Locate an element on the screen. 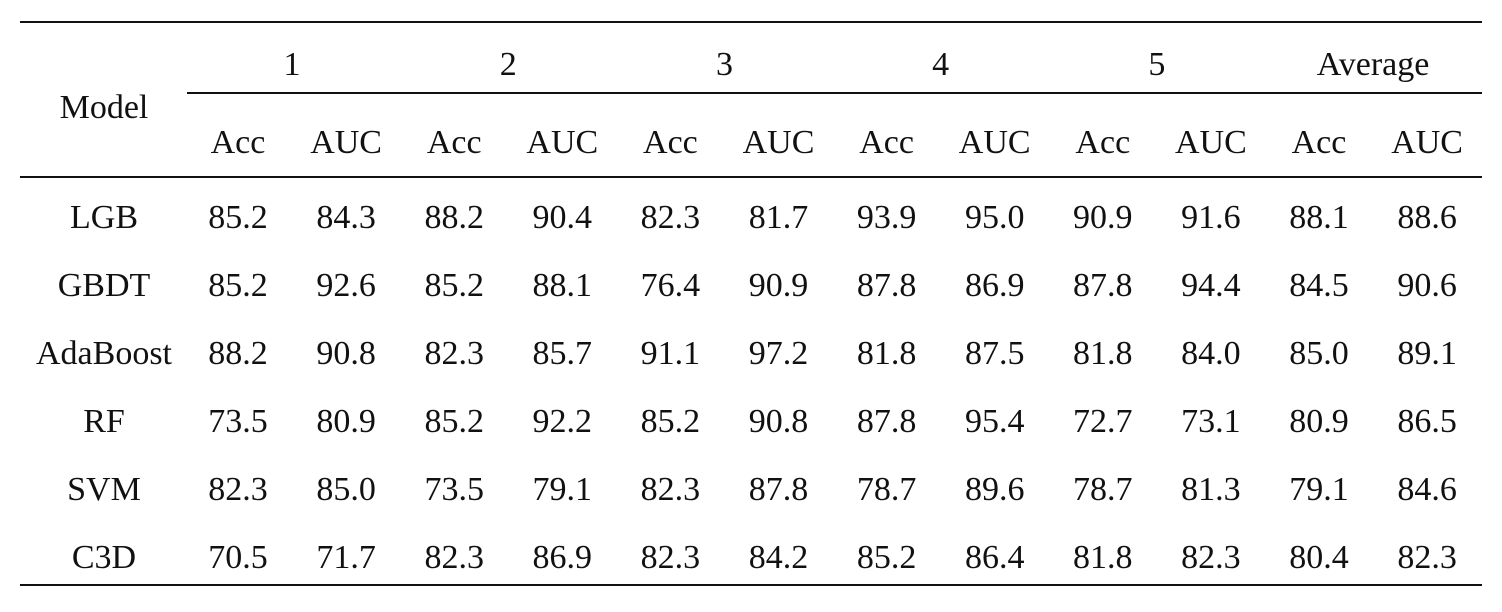 This screenshot has height=612, width=1502. cell-value: 94.4 is located at coordinates (1211, 285).